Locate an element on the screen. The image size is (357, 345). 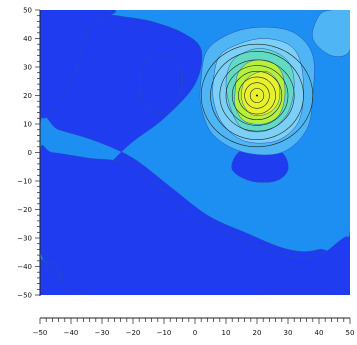
x-axis-ticks: −50 −40 −30 −20 −10 0 10 20 30 40 50 is located at coordinates (194, 327).